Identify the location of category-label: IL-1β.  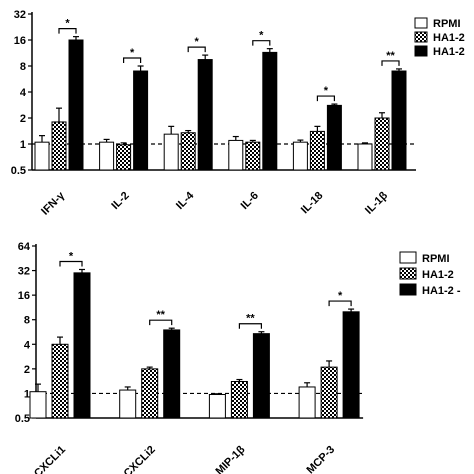
(376, 202).